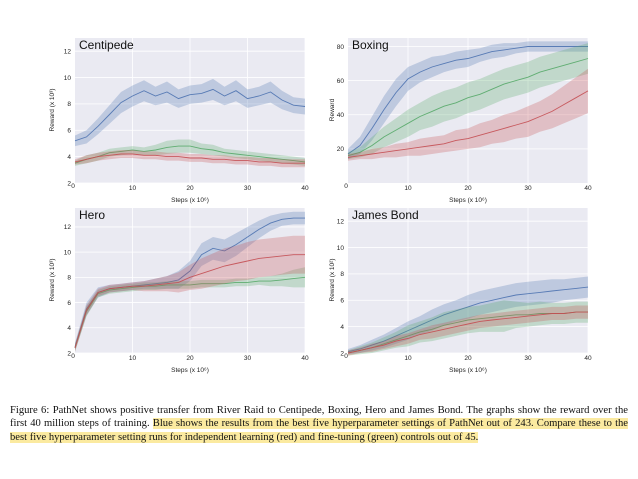  Describe the element at coordinates (69, 131) in the screenshot. I see `centipede-y-tick-label: 6` at that location.